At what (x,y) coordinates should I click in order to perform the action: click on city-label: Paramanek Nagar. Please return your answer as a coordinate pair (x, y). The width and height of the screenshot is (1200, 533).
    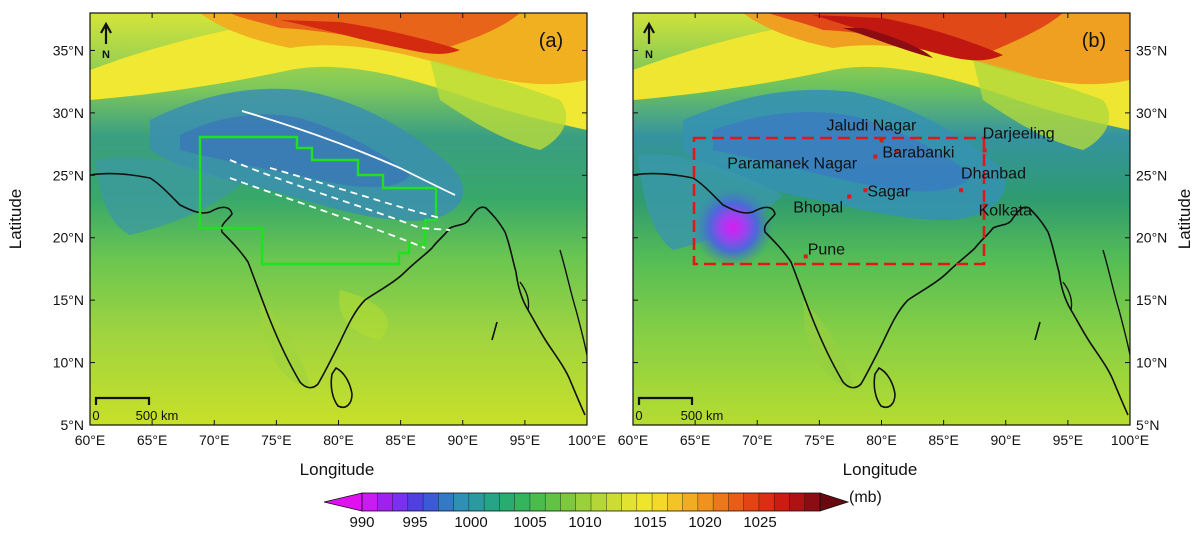
    Looking at the image, I should click on (792, 164).